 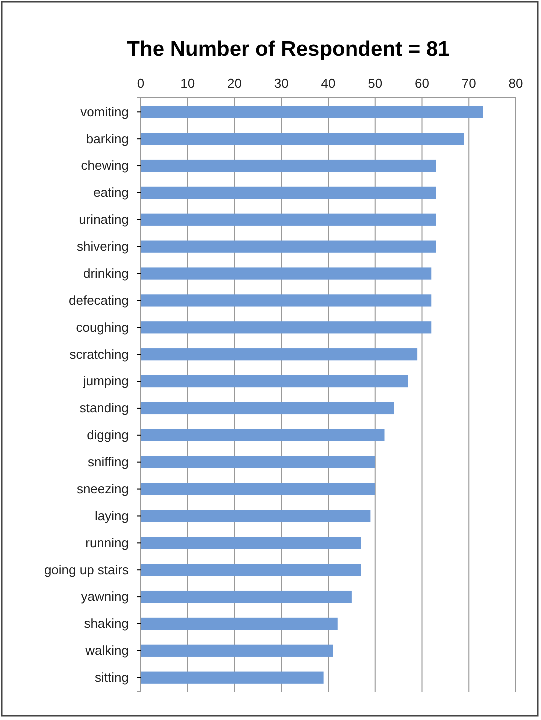 What do you see at coordinates (106, 650) in the screenshot?
I see `y-tick-label: walking` at bounding box center [106, 650].